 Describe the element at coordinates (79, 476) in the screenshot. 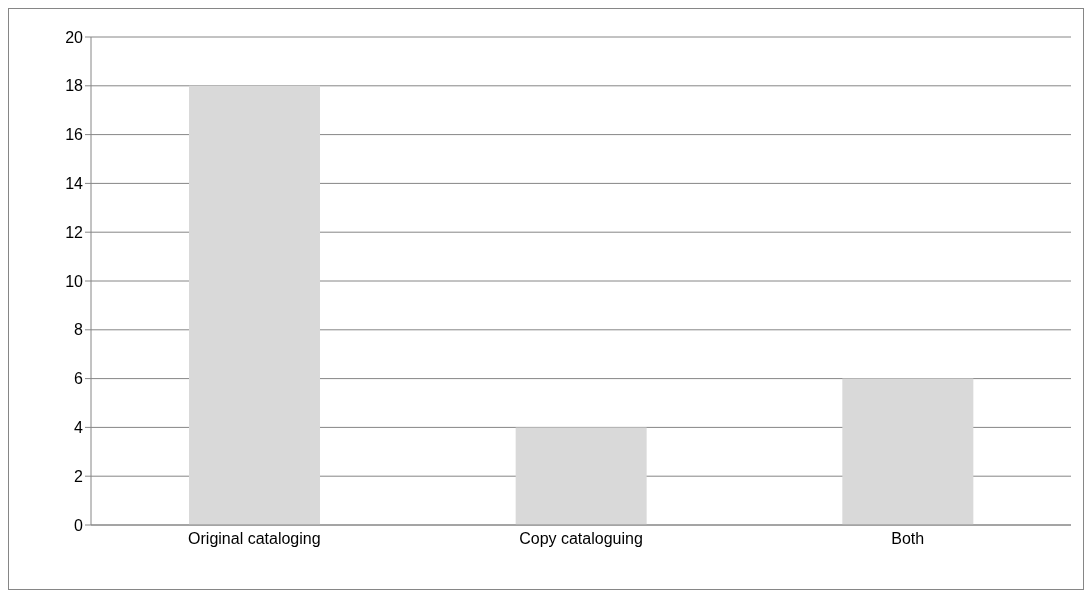

I see `y-tick-label: 2` at that location.